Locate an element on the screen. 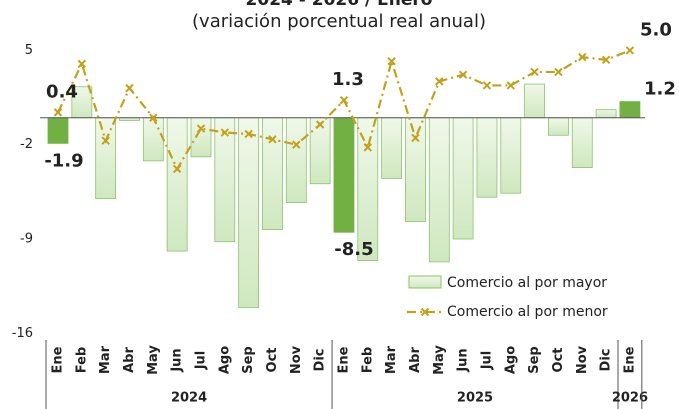 The height and width of the screenshot is (409, 679). data-label: -1.9 is located at coordinates (63, 160).